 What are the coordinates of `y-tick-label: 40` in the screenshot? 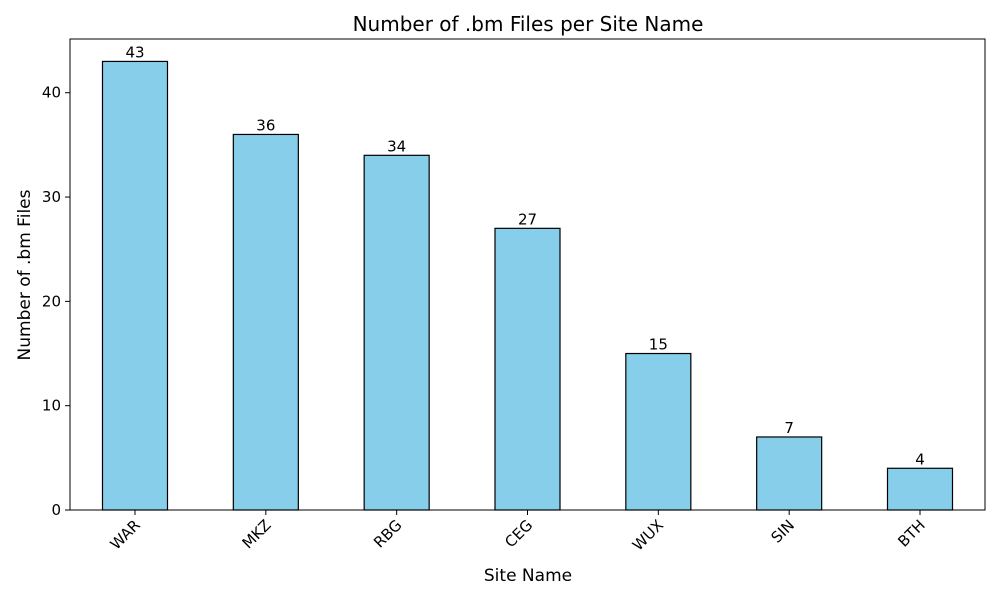 It's located at (51, 93).